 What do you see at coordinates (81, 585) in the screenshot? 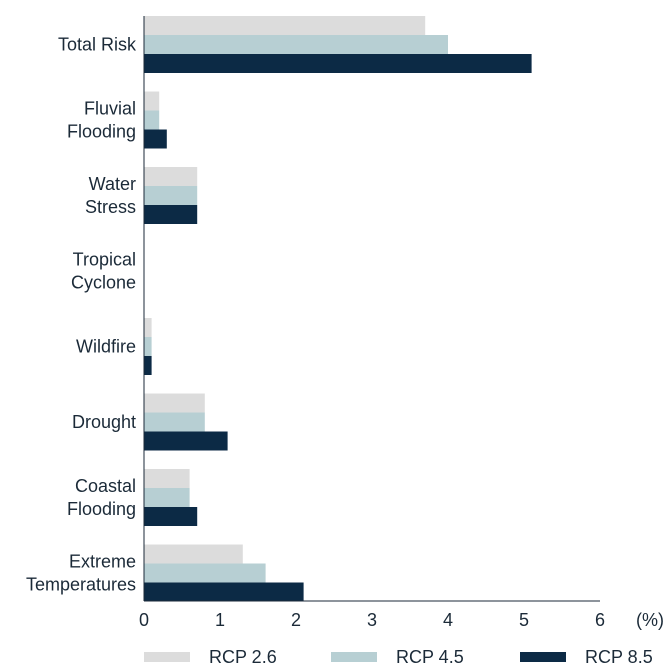
I see `category-label: Temperatures` at bounding box center [81, 585].